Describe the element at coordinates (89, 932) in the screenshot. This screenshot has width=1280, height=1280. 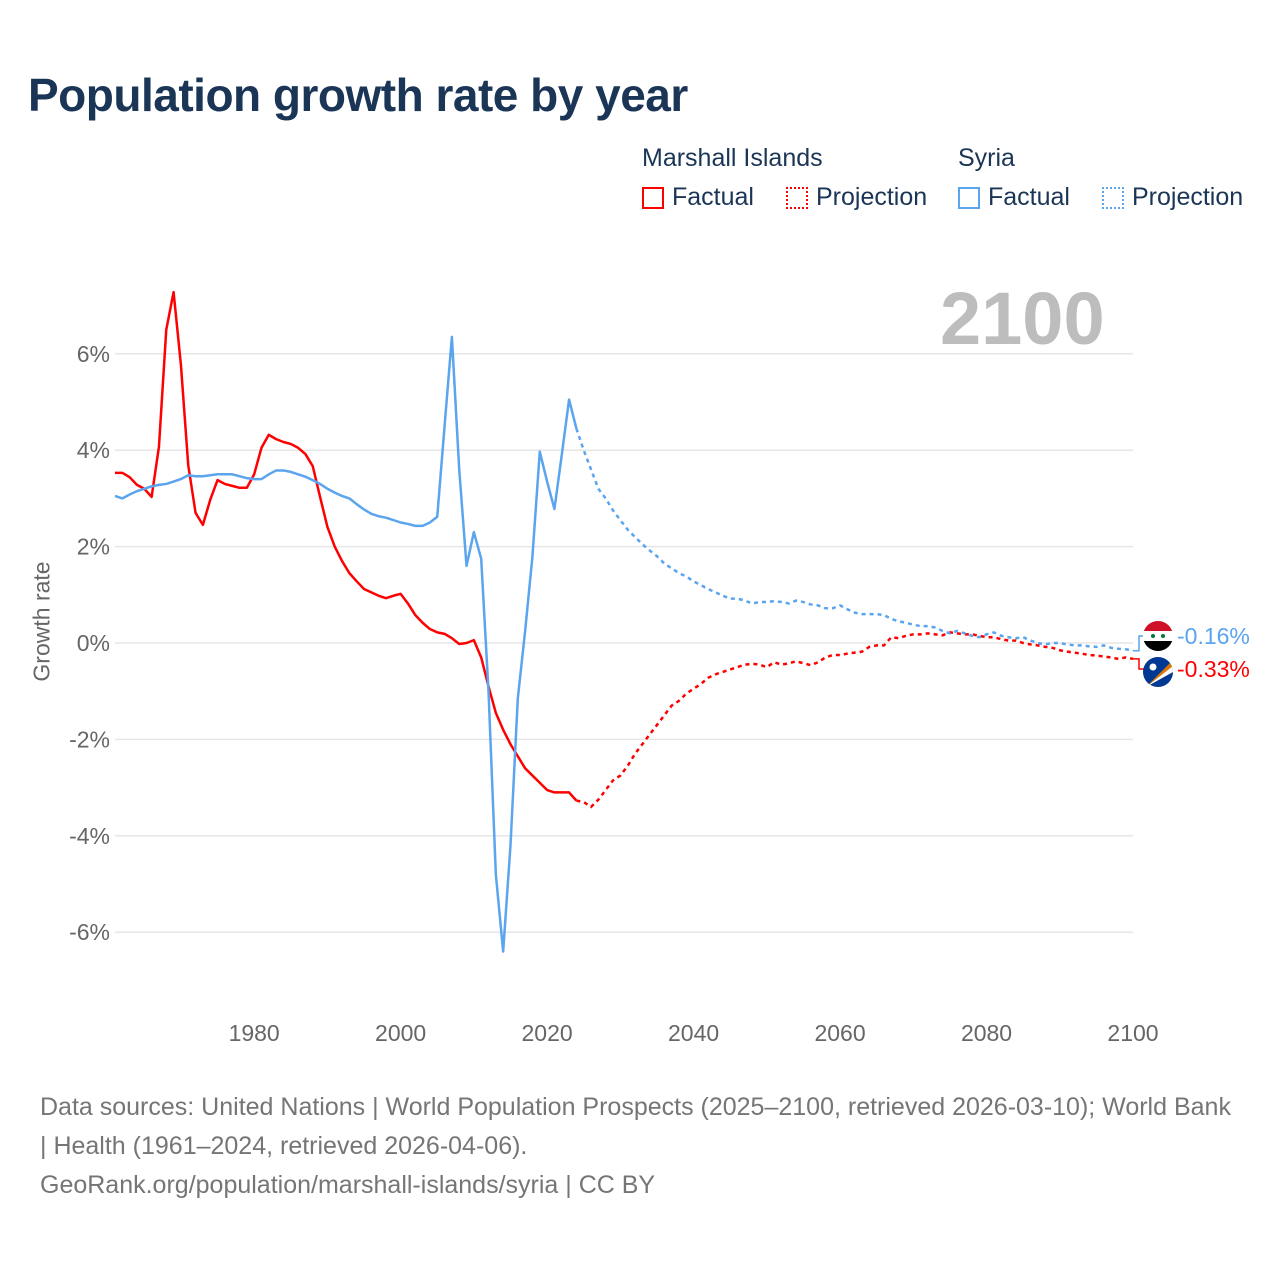
I see `y-tick-label: -6%` at that location.